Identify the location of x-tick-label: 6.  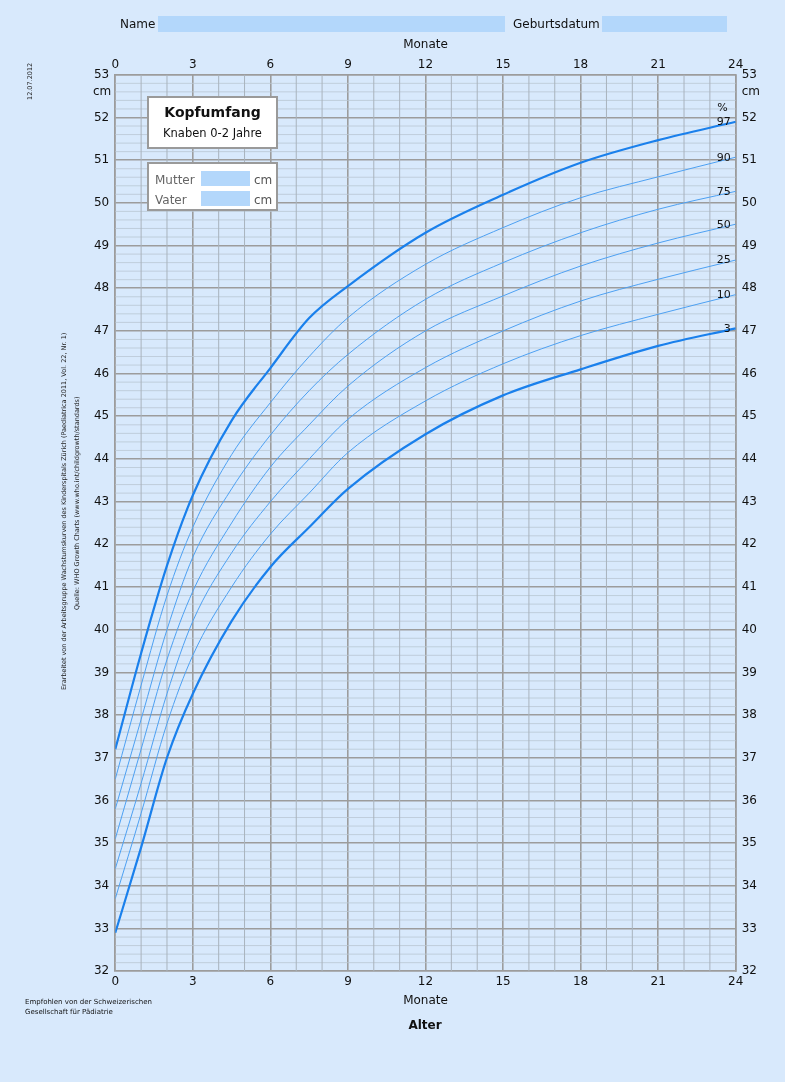
(270, 980).